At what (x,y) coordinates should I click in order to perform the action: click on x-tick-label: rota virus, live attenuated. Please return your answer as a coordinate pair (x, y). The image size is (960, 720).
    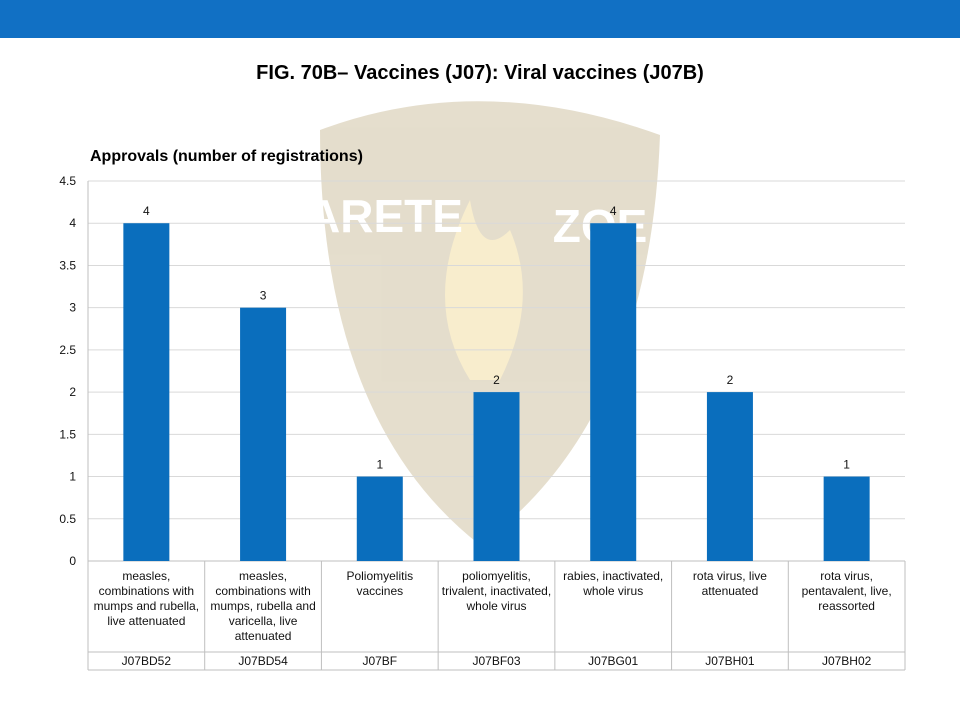
    Looking at the image, I should click on (729, 583).